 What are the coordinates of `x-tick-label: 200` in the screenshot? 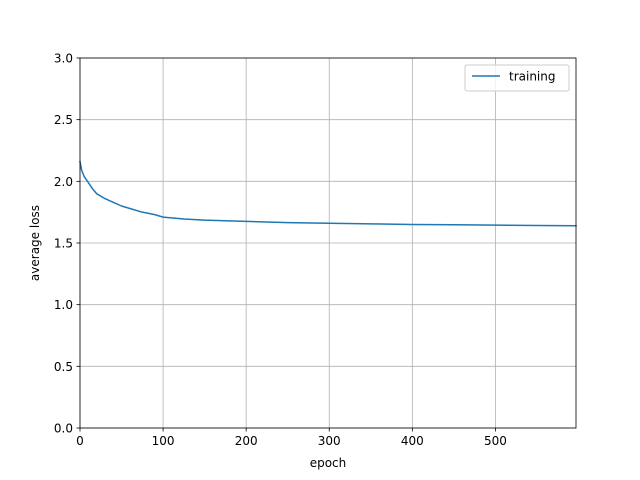 It's located at (246, 441).